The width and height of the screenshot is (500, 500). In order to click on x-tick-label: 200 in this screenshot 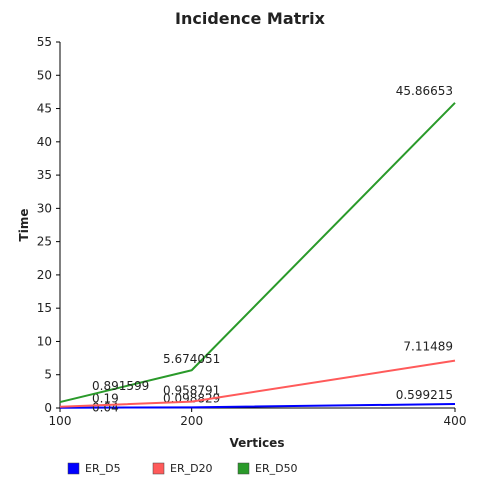, I will do `click(191, 421)`.